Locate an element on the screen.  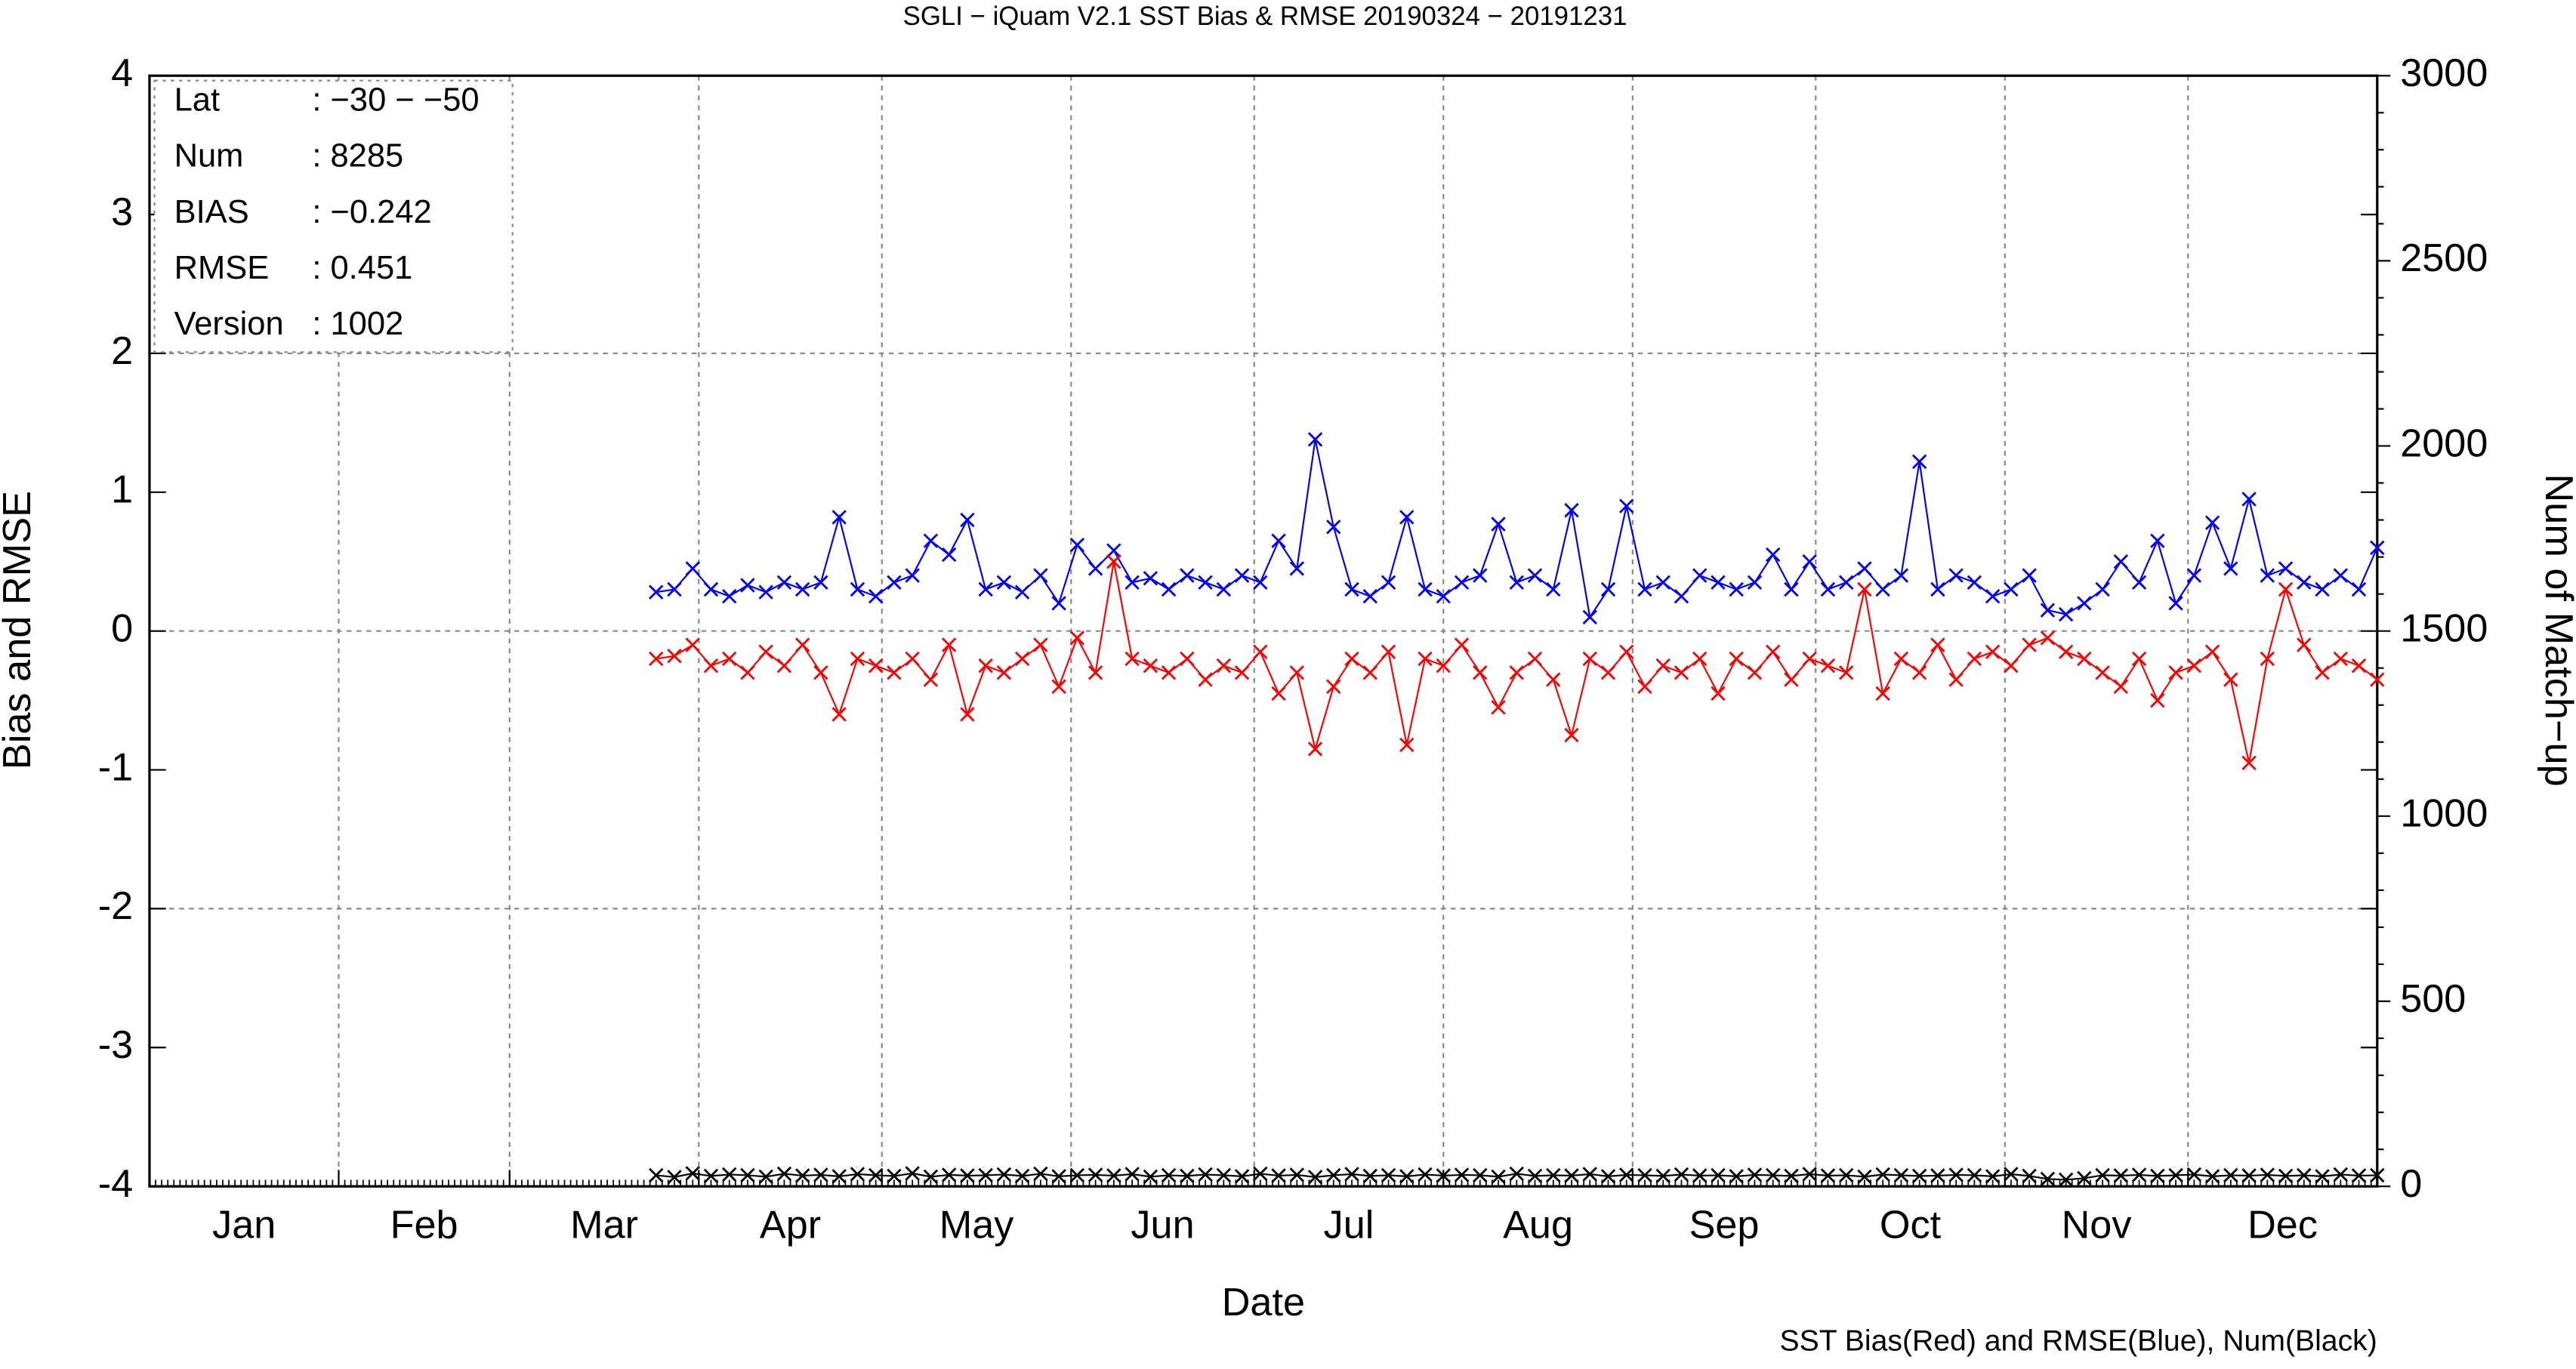
x-tick-label: Aug is located at coordinates (1538, 1225).